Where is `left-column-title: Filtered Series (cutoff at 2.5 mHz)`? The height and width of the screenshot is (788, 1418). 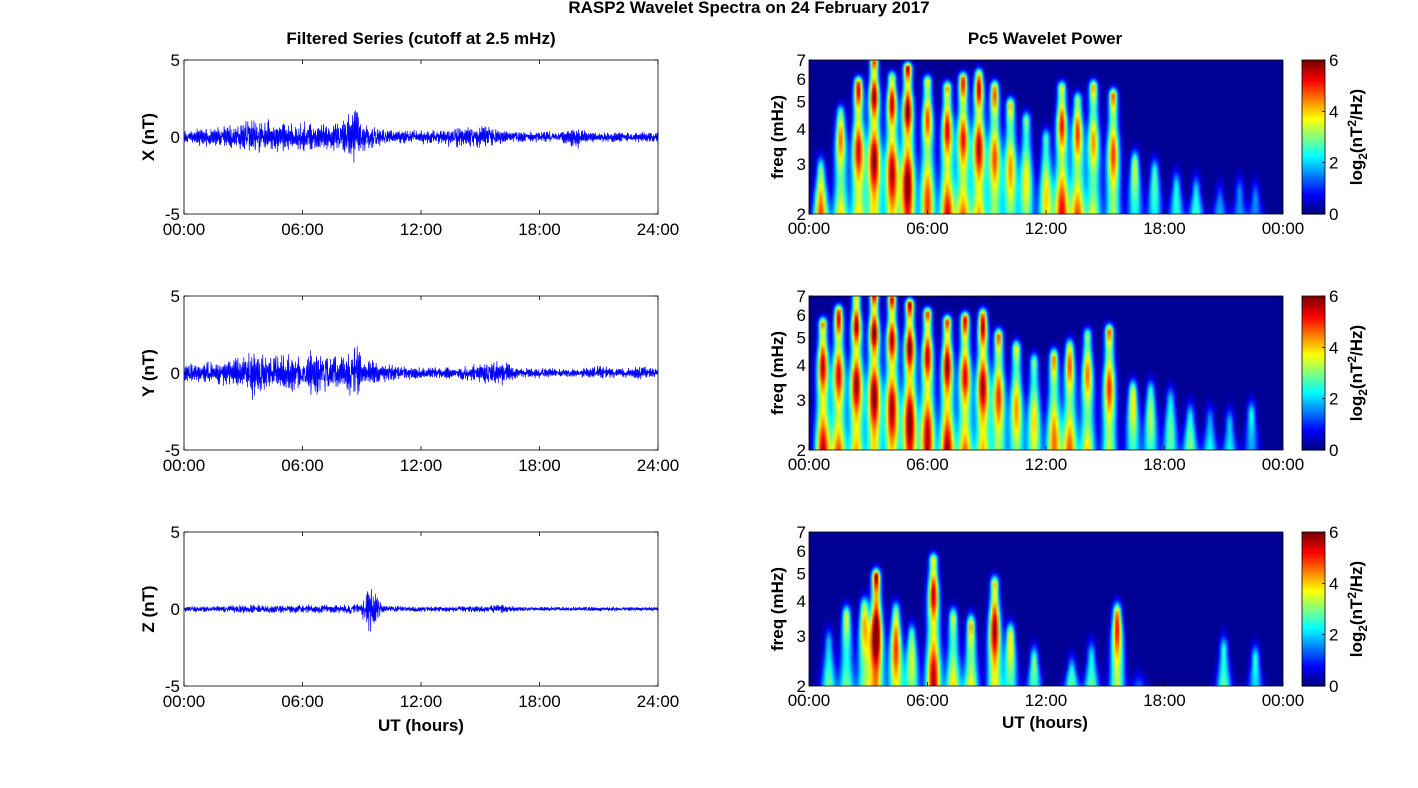
left-column-title: Filtered Series (cutoff at 2.5 mHz) is located at coordinates (420, 38).